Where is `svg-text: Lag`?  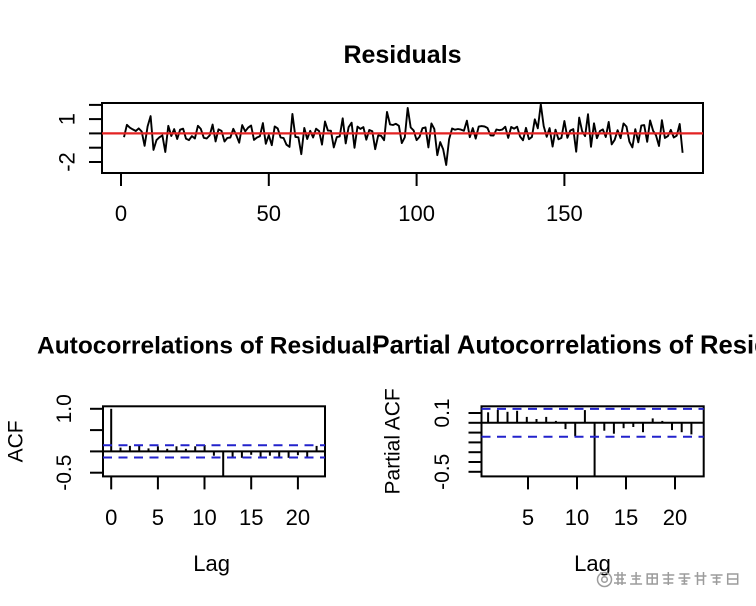 svg-text: Lag is located at coordinates (211, 563).